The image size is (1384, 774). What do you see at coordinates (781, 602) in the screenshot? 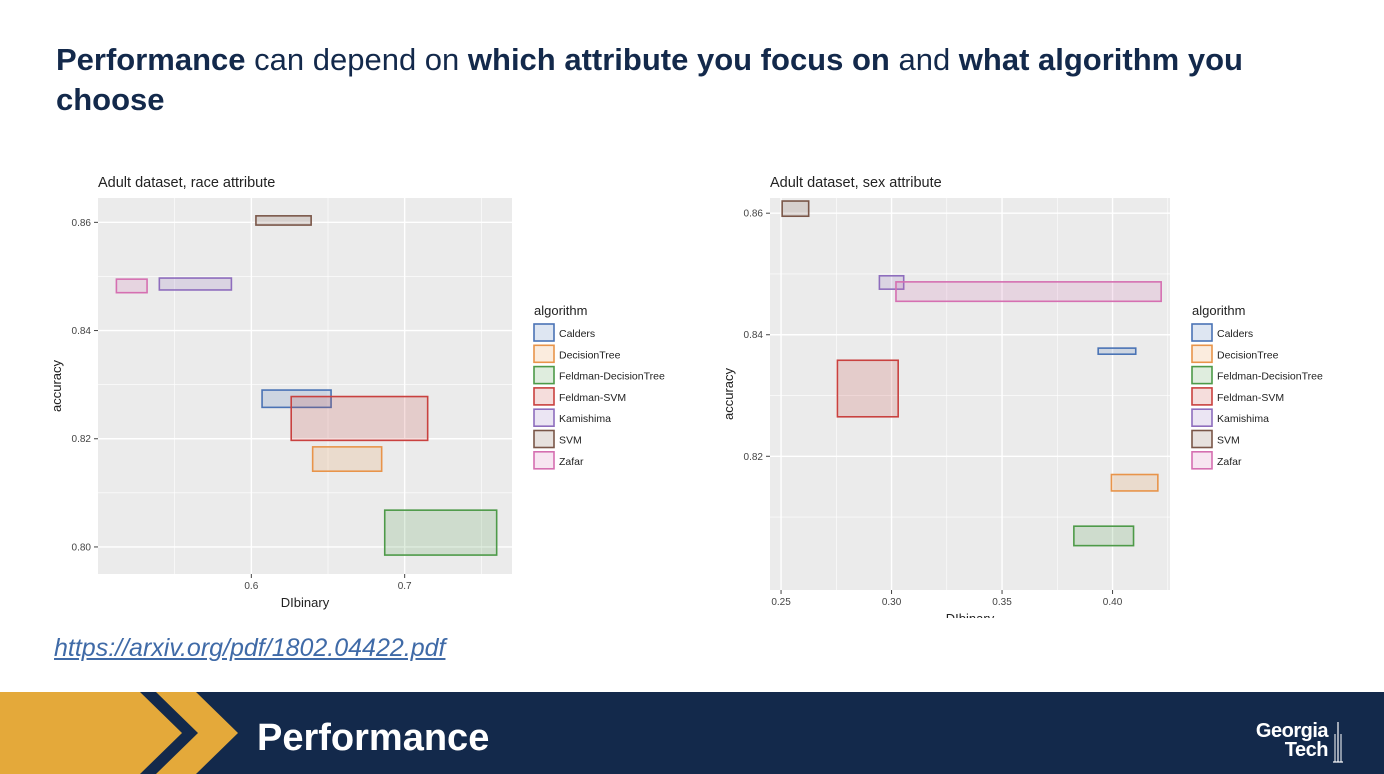
I see `x-tick-label: 0.25` at bounding box center [781, 602].